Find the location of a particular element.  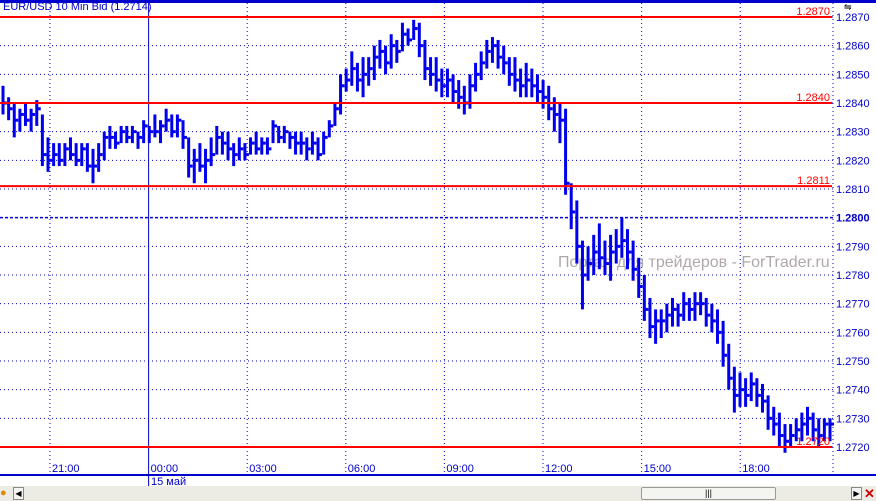

x-tick-label: 03:00 is located at coordinates (263, 469).